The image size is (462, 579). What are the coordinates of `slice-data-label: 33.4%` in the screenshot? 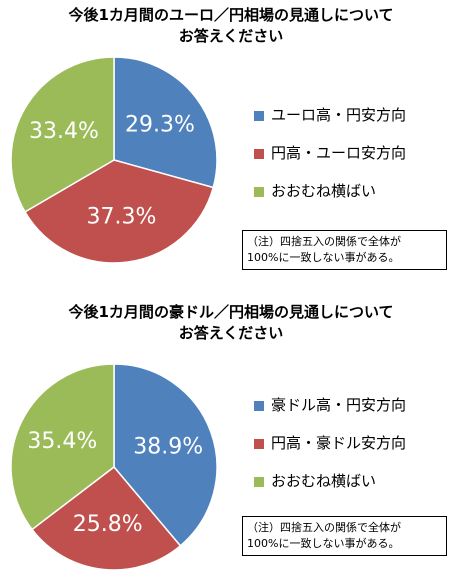 It's located at (64, 131).